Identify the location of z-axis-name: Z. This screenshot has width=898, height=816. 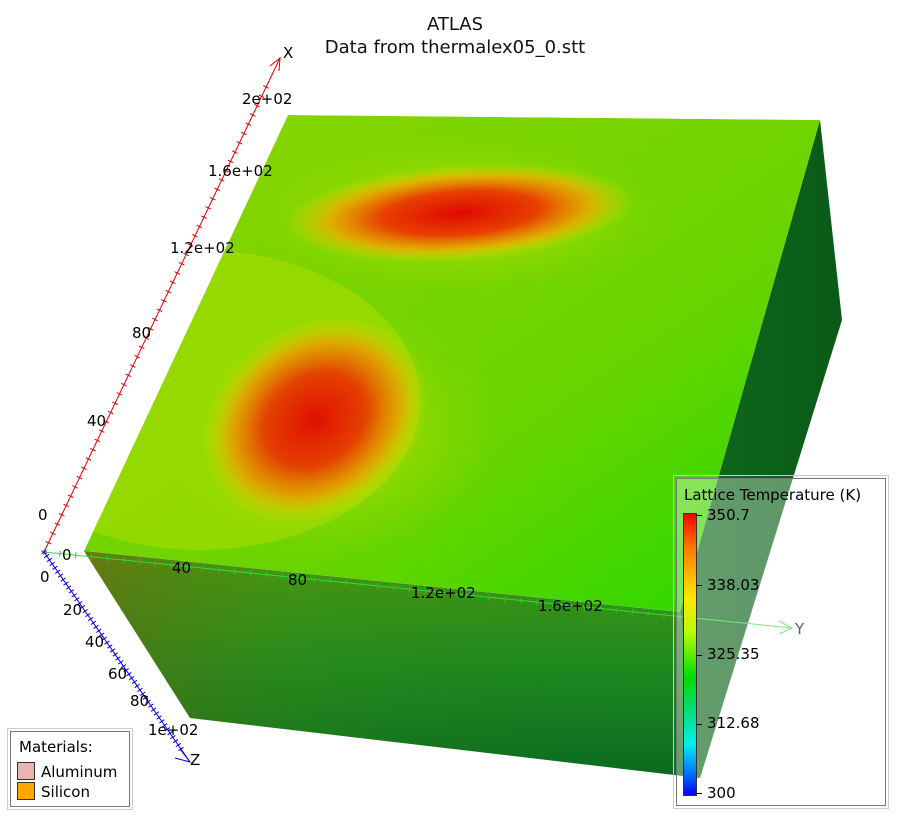
(195, 760).